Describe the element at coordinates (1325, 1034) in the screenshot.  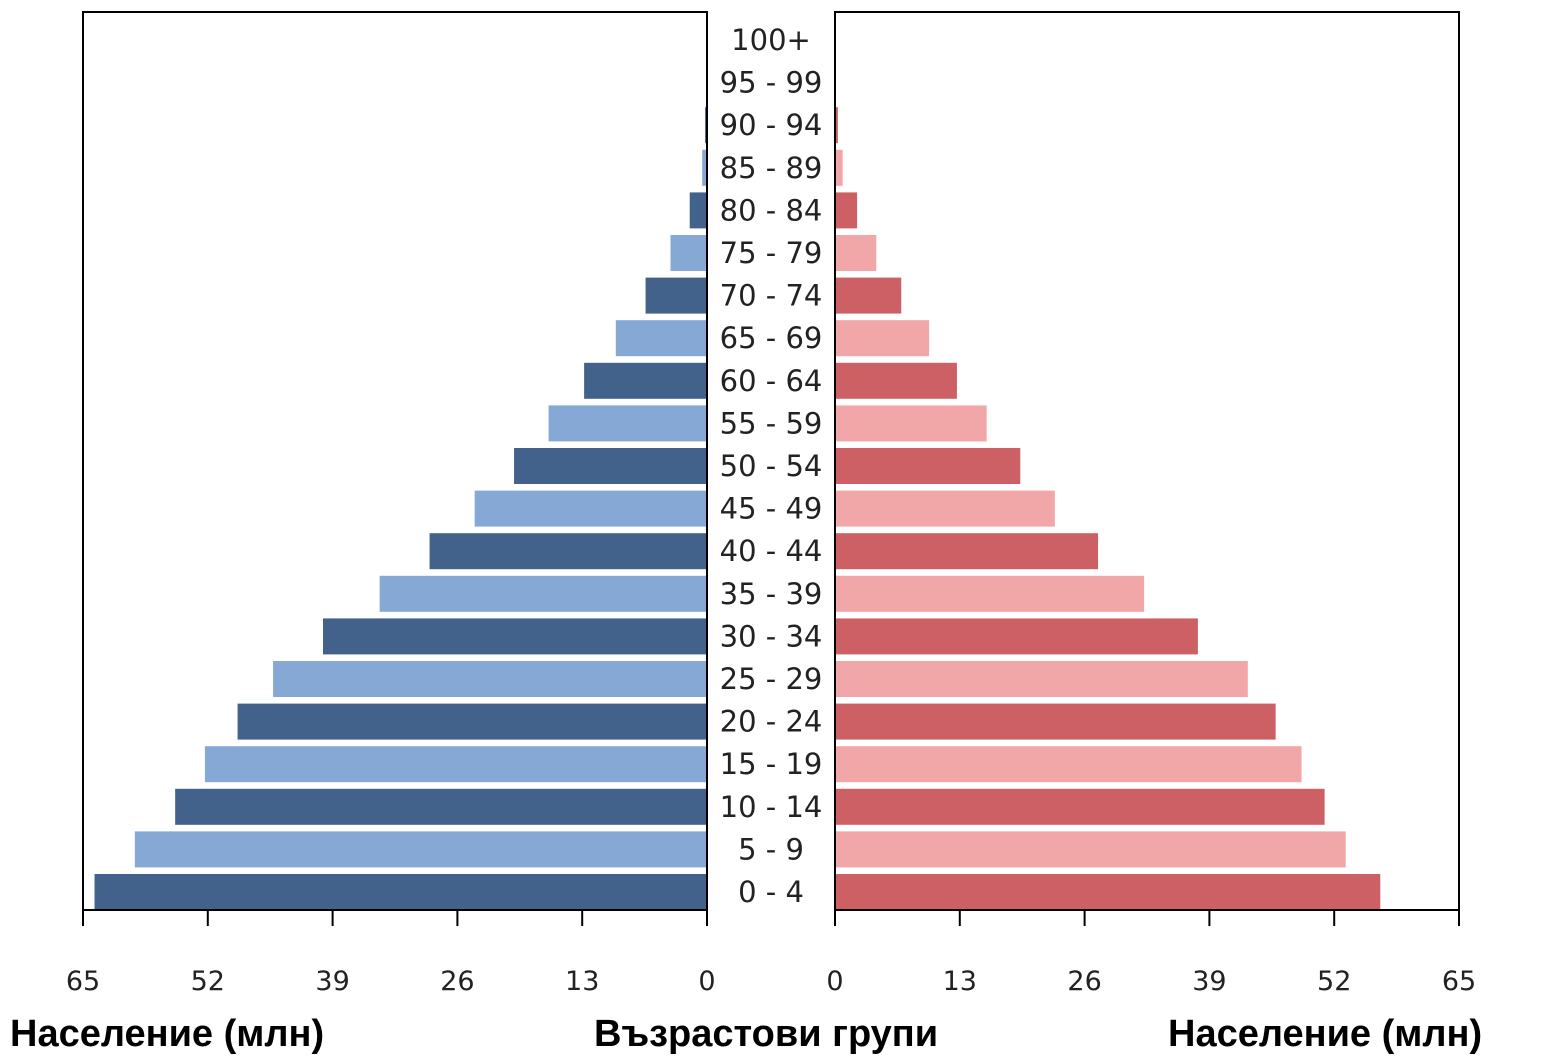
I see `x-axis-label-right: Население (млн)` at that location.